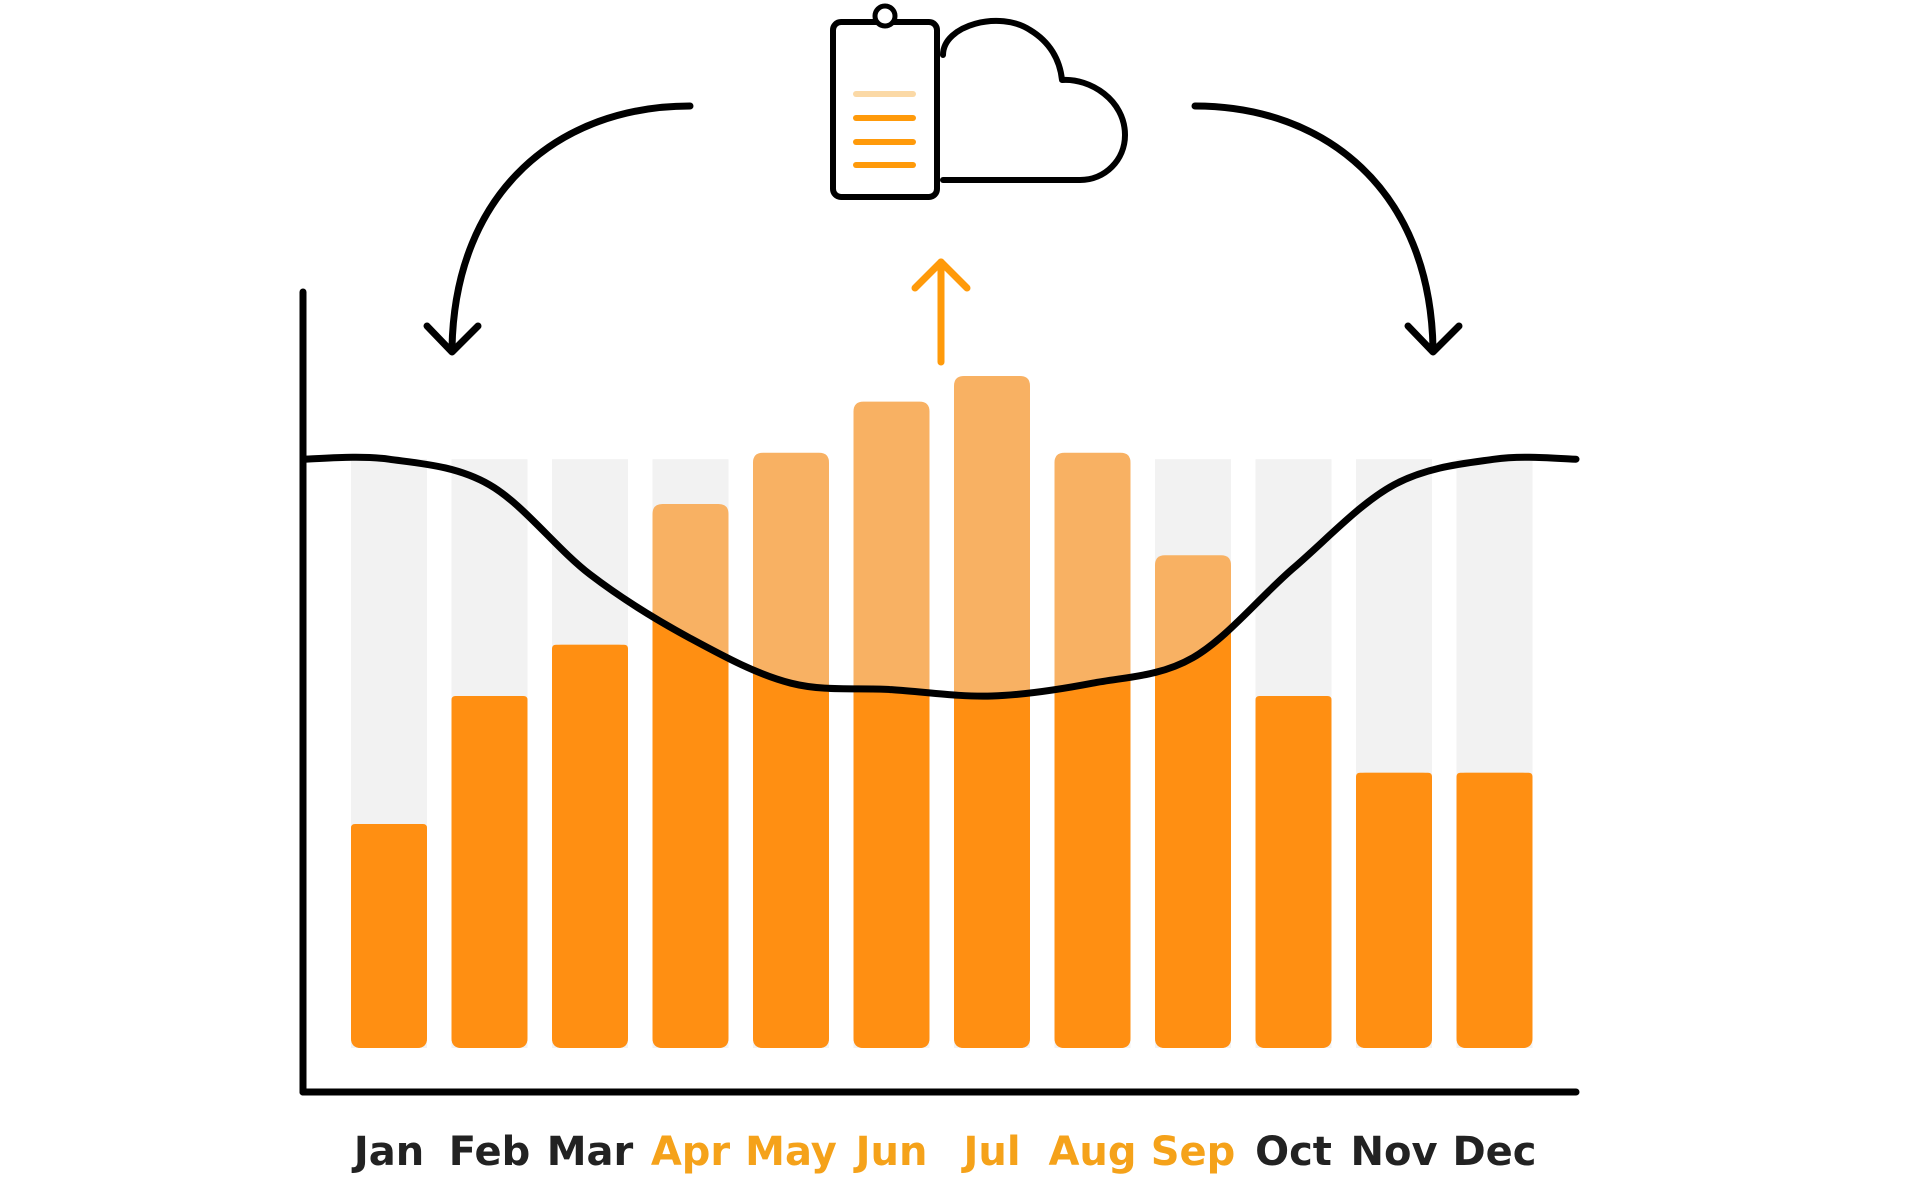  I want to click on bar-mar, so click(590, 846).